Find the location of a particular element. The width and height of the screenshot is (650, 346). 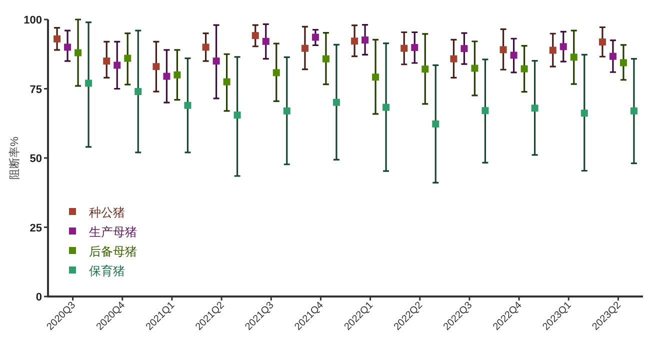

legend-label: 种公猪 is located at coordinates (107, 213).